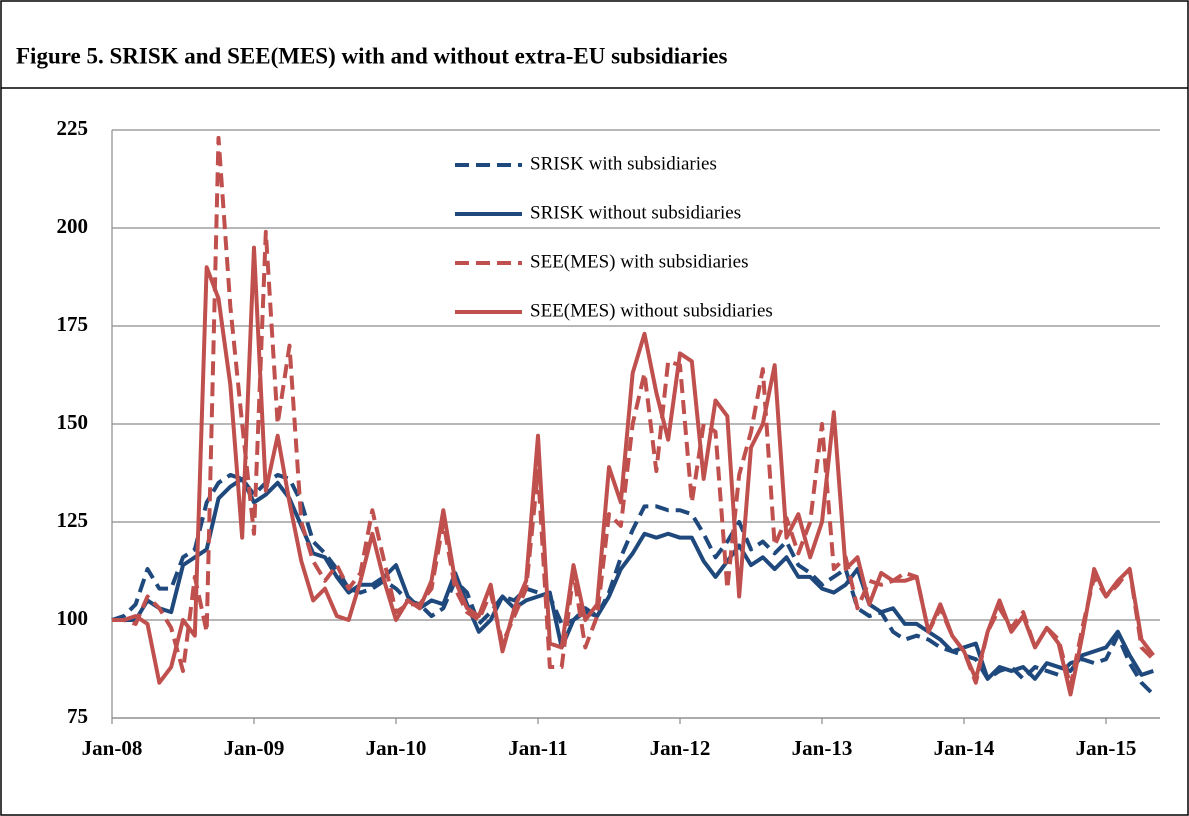  Describe the element at coordinates (73, 324) in the screenshot. I see `y-tick-label: 175` at that location.